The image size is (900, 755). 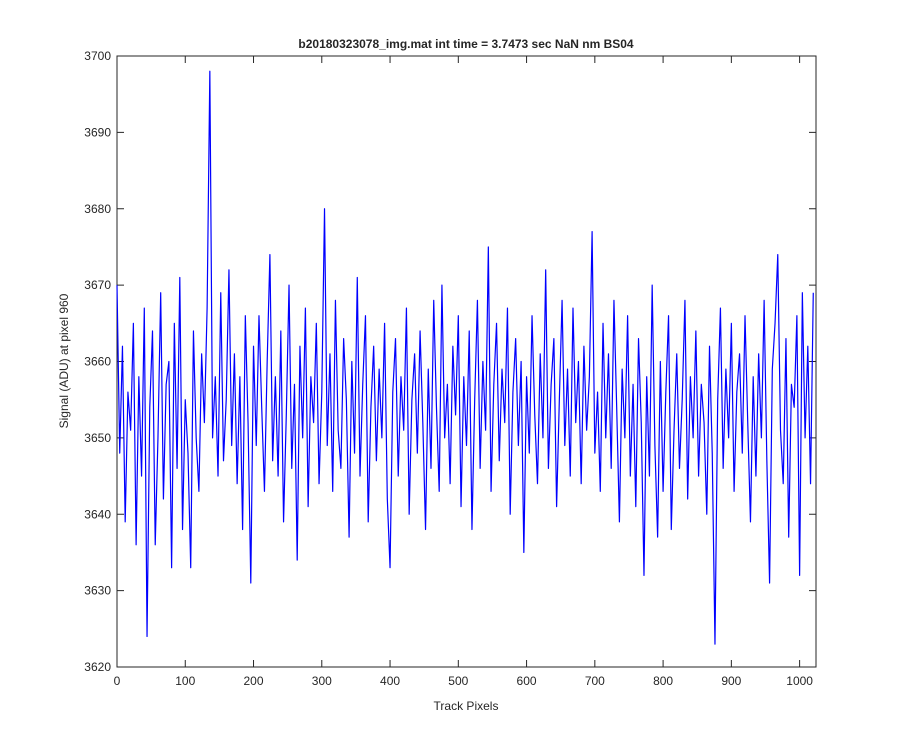 What do you see at coordinates (322, 681) in the screenshot?
I see `x-tick-label: 300` at bounding box center [322, 681].